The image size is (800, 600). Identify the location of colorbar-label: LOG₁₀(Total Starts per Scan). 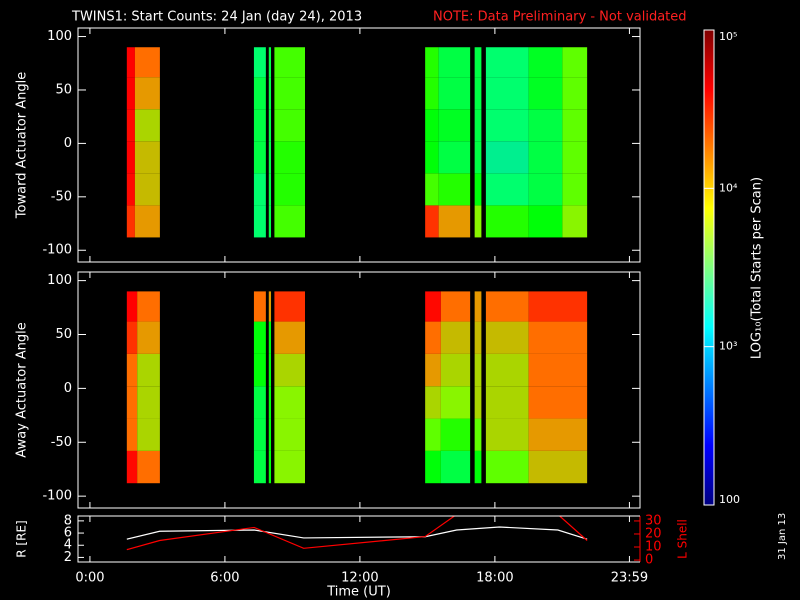
(757, 268).